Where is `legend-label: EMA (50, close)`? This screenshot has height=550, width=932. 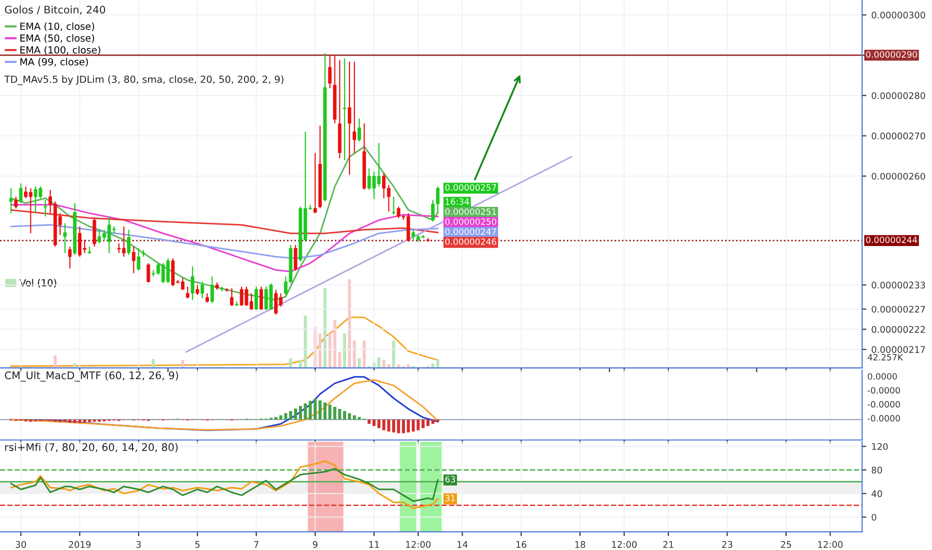 legend-label: EMA (50, close) is located at coordinates (57, 38).